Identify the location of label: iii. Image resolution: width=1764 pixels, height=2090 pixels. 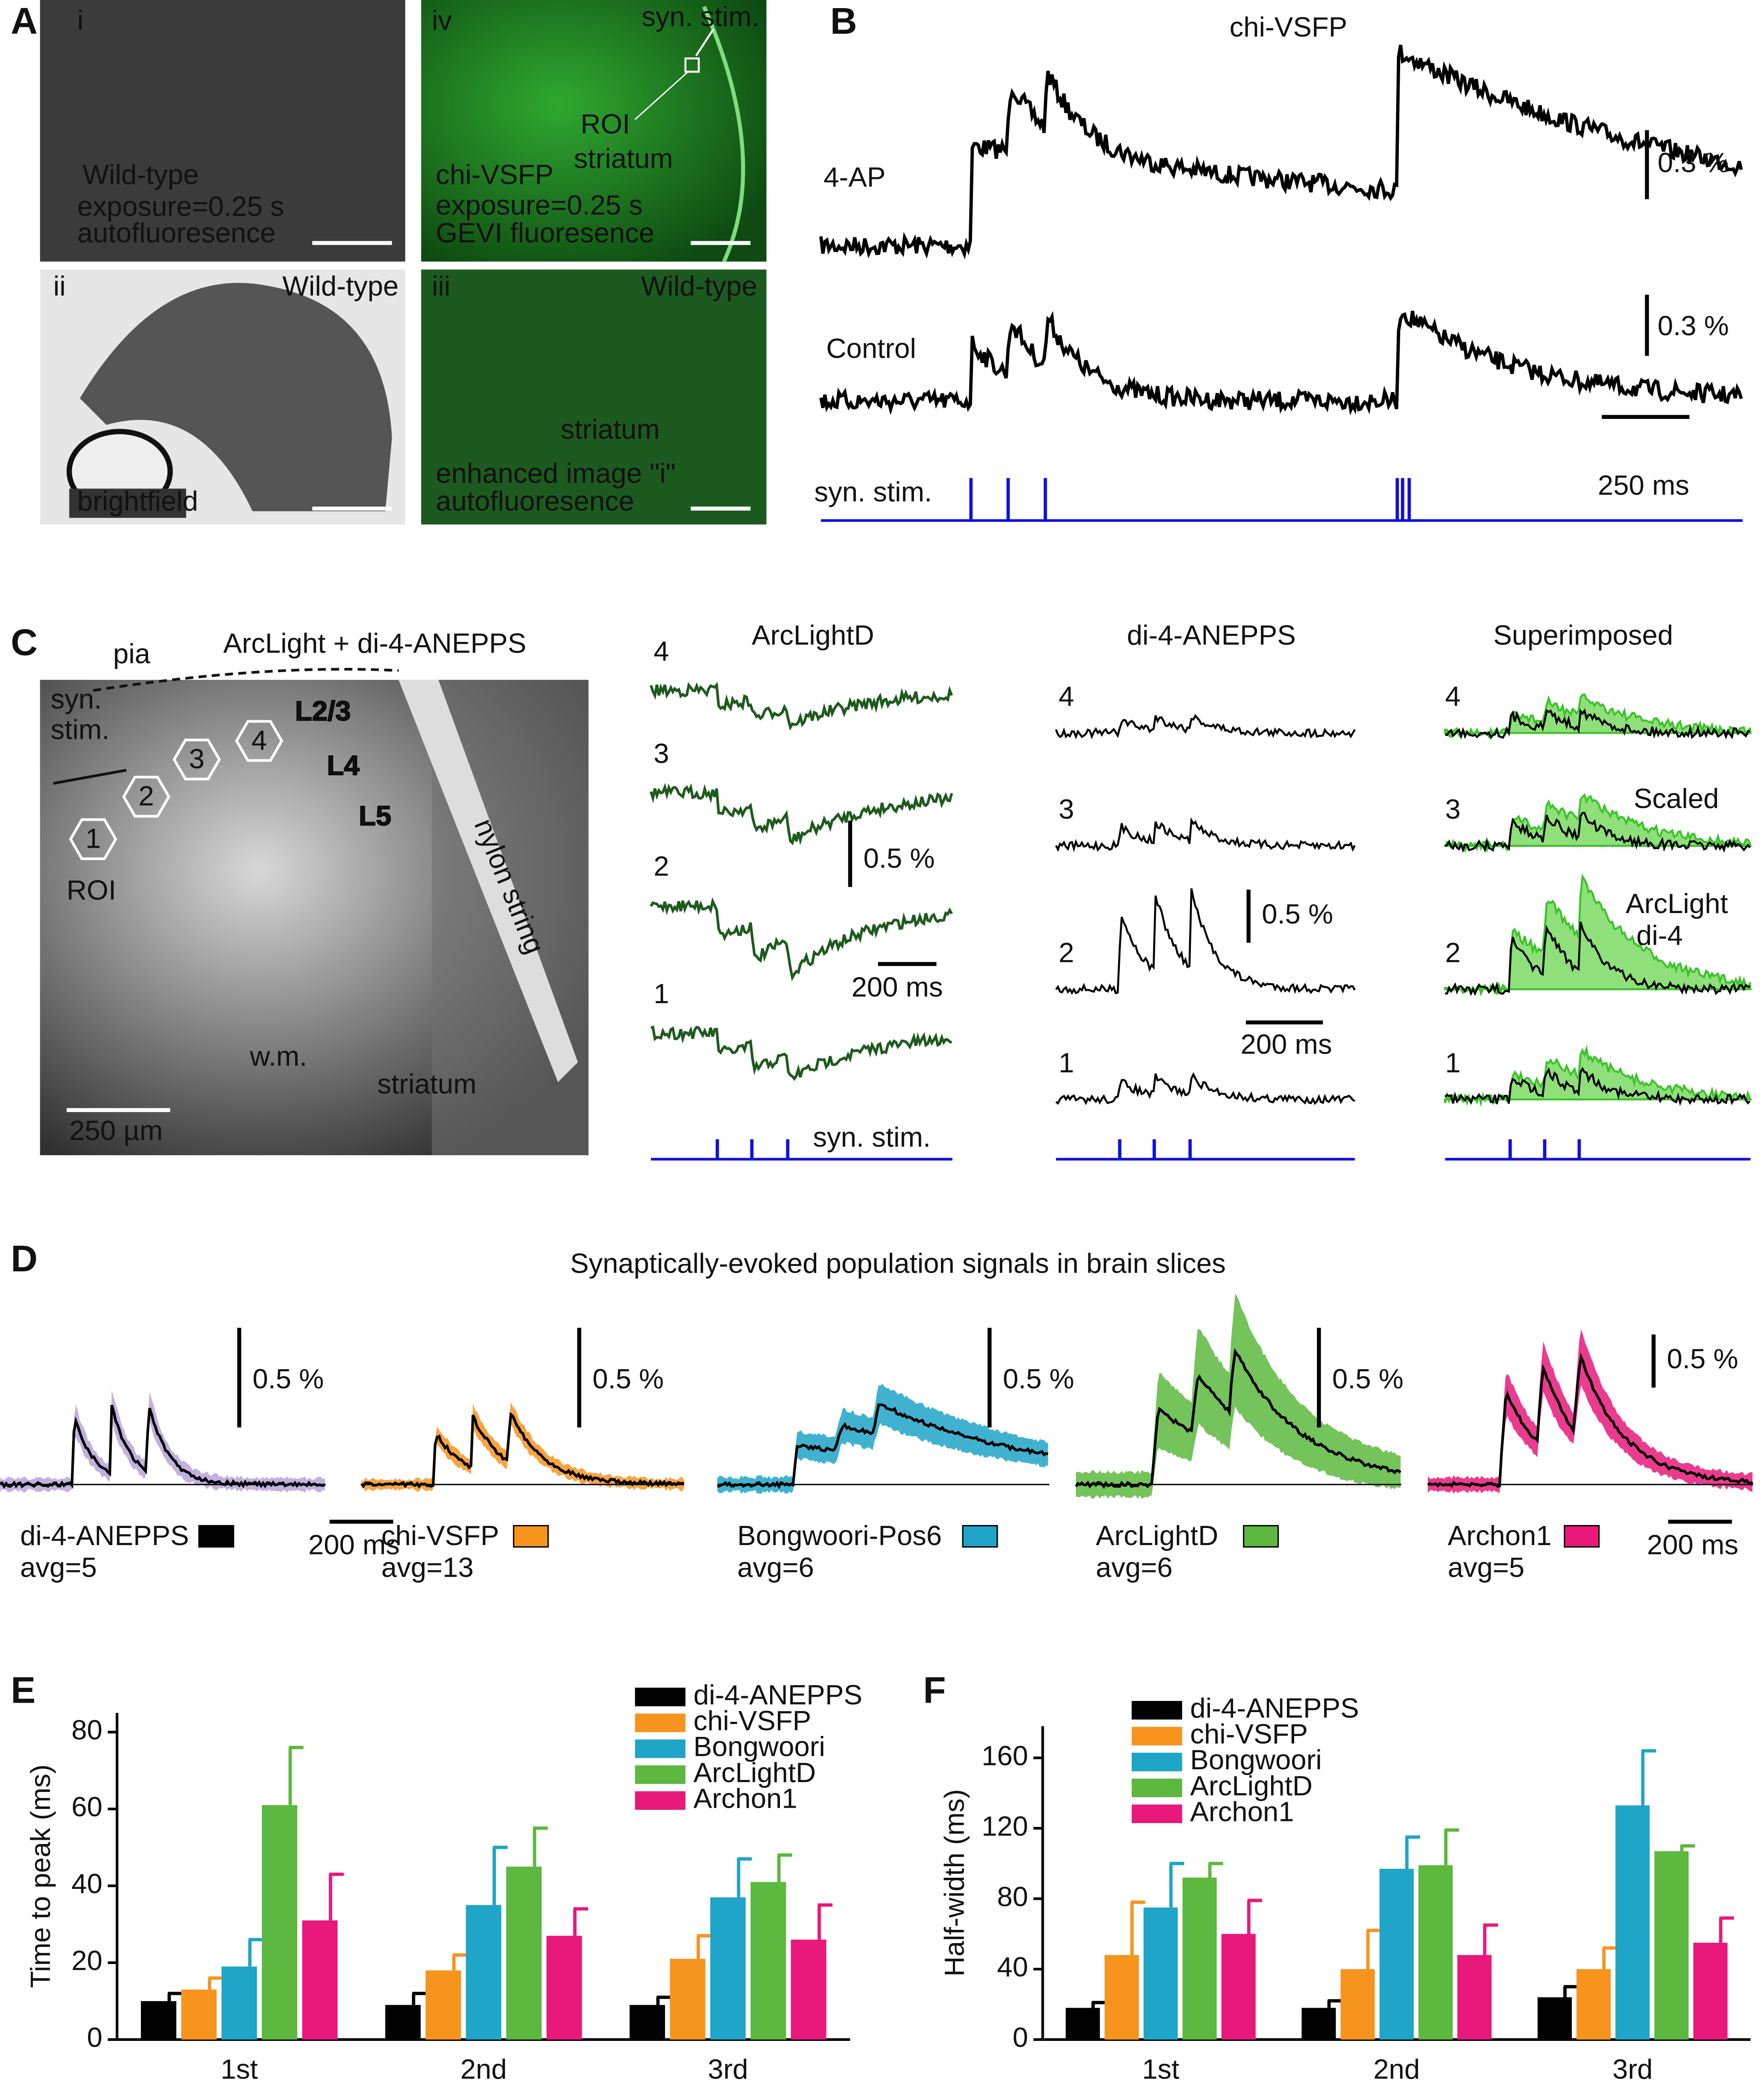
(441, 285).